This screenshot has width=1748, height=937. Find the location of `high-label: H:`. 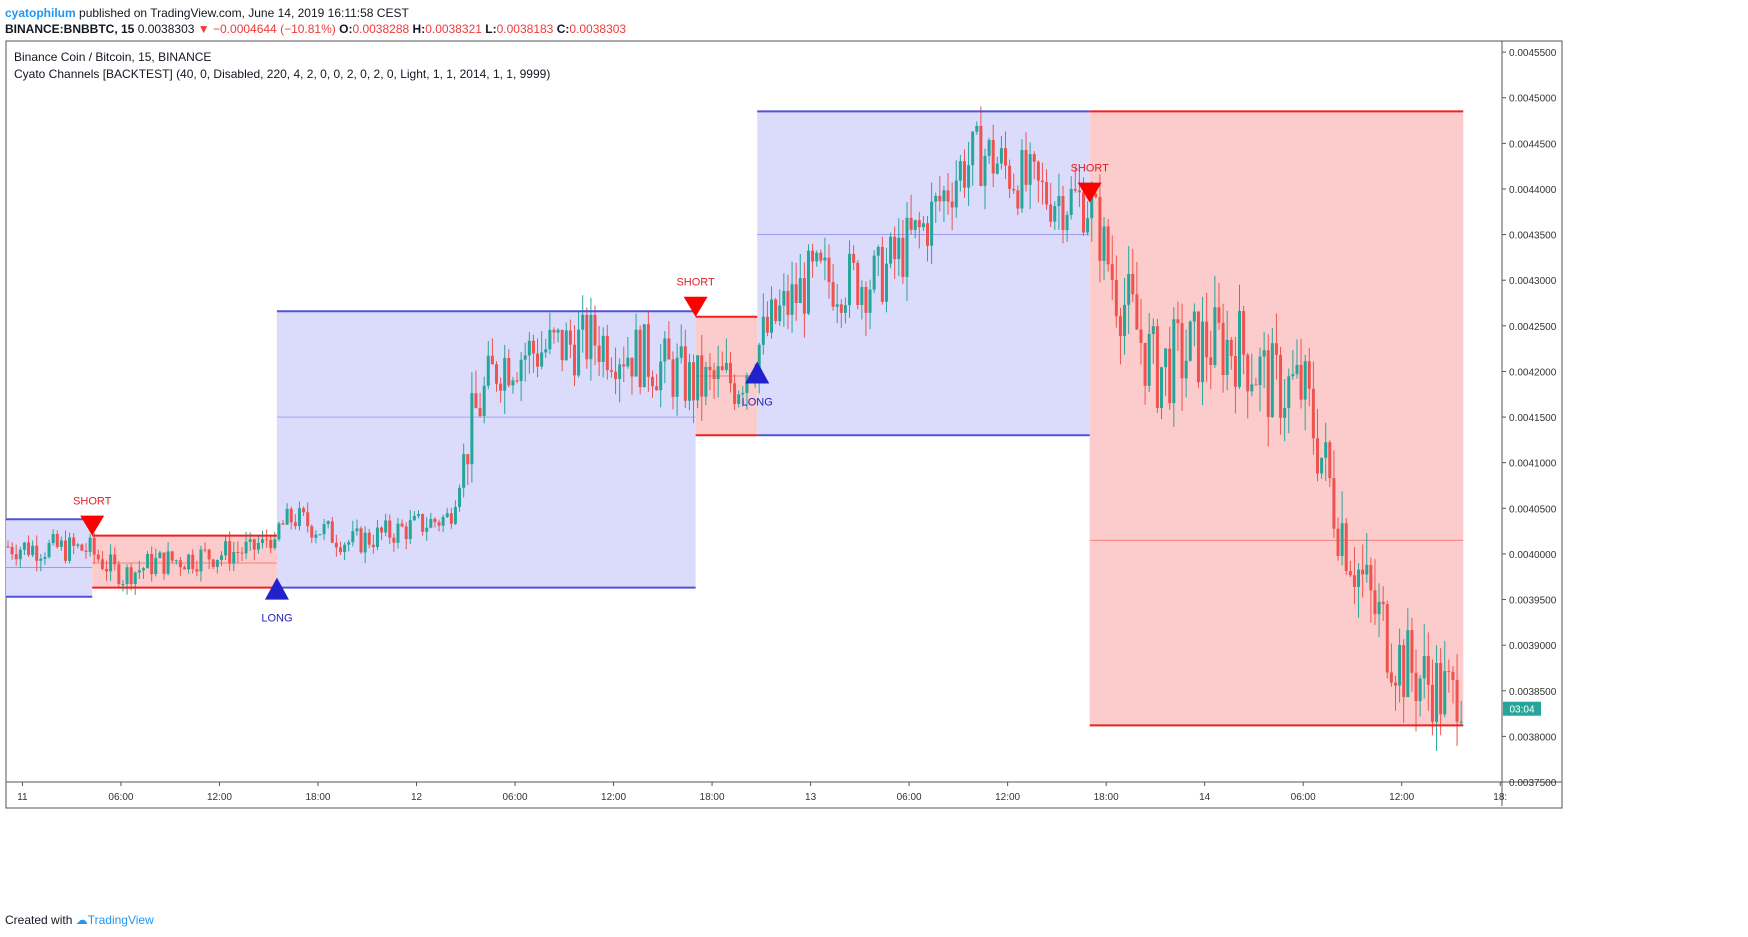

high-label: H: is located at coordinates (419, 29).